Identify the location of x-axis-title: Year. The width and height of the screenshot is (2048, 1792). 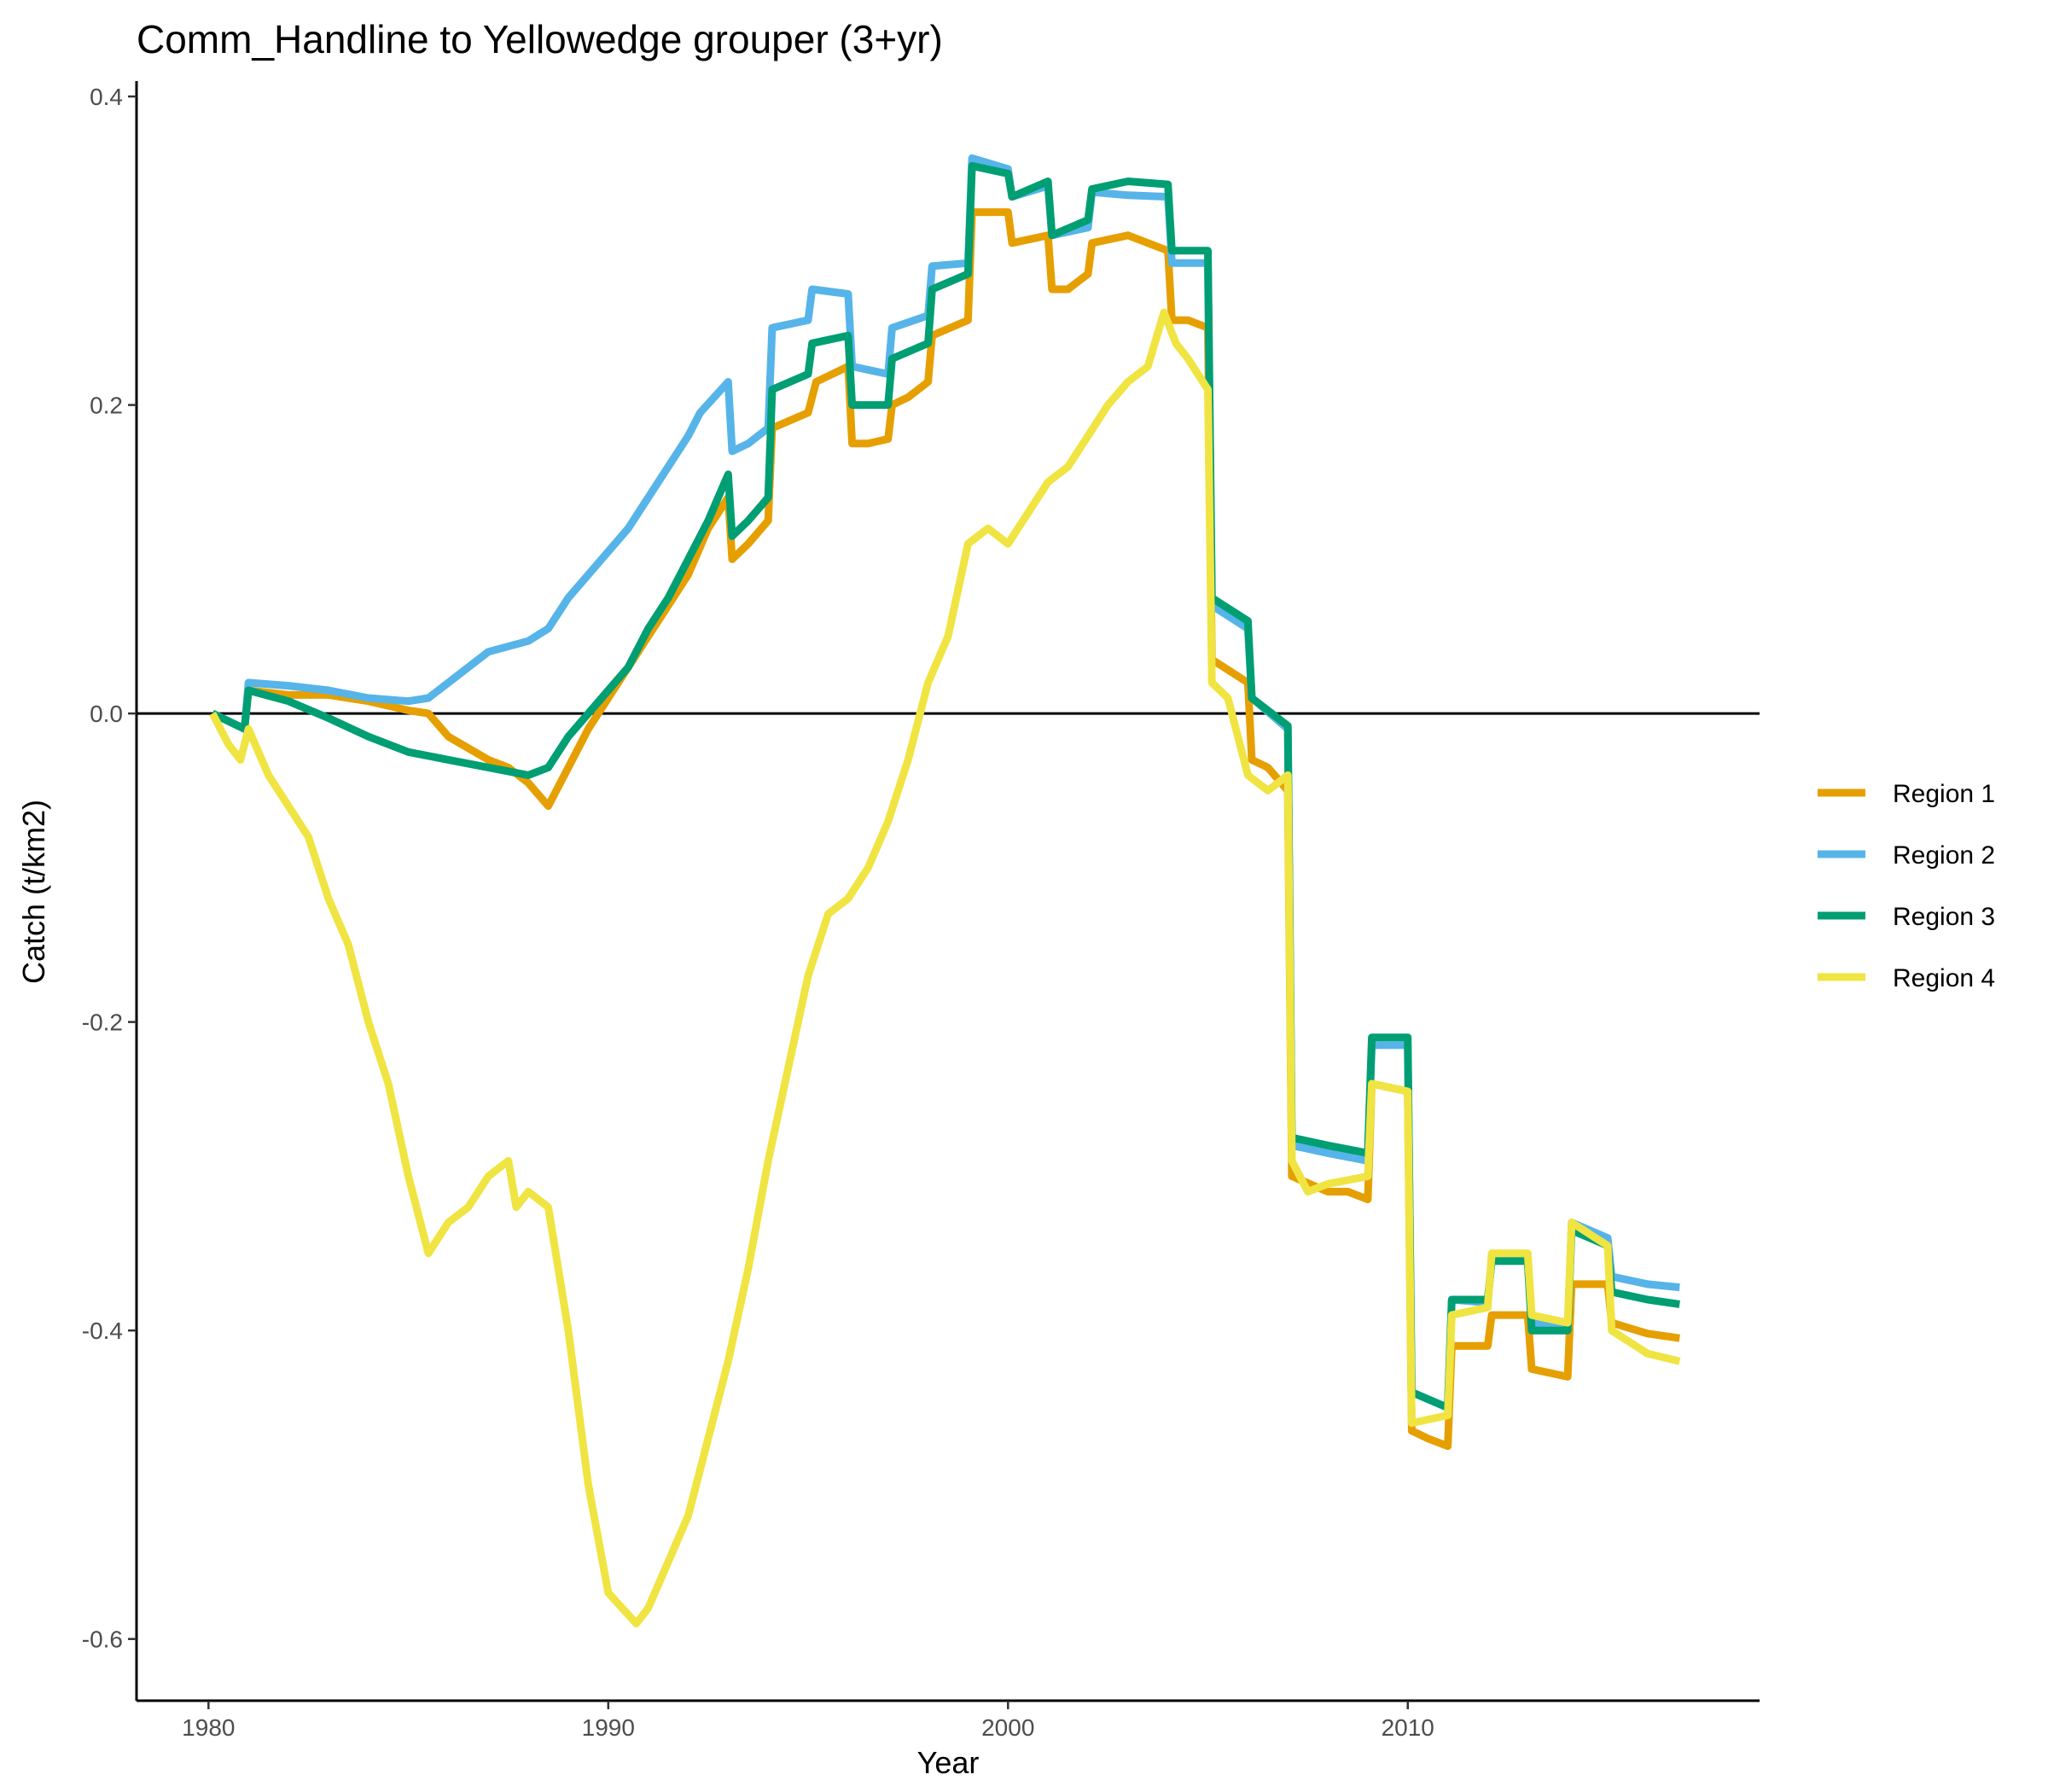
(949, 1762).